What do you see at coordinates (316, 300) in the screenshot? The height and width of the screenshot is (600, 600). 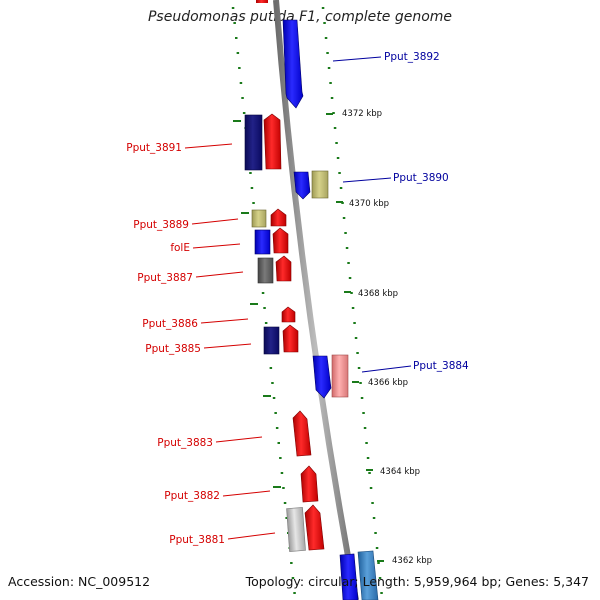 I see `genome-backbone` at bounding box center [316, 300].